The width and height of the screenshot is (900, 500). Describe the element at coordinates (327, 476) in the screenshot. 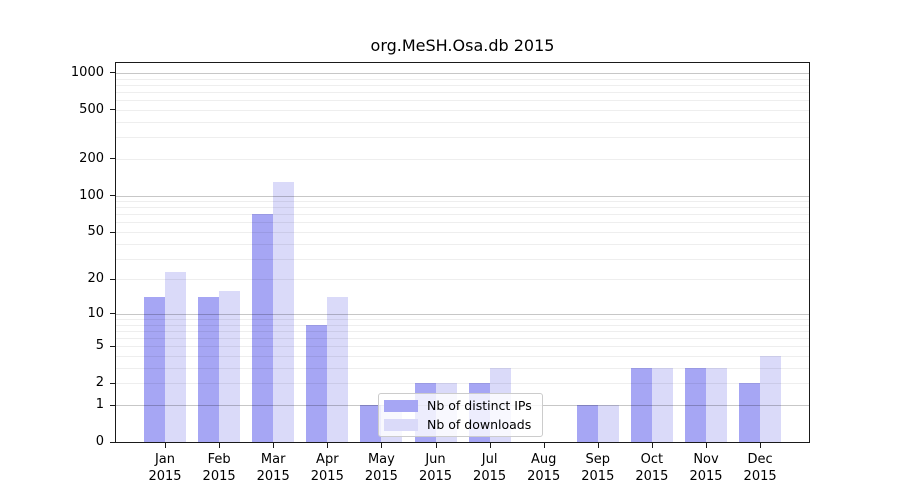

I see `x-label-year-apr: 2015` at that location.